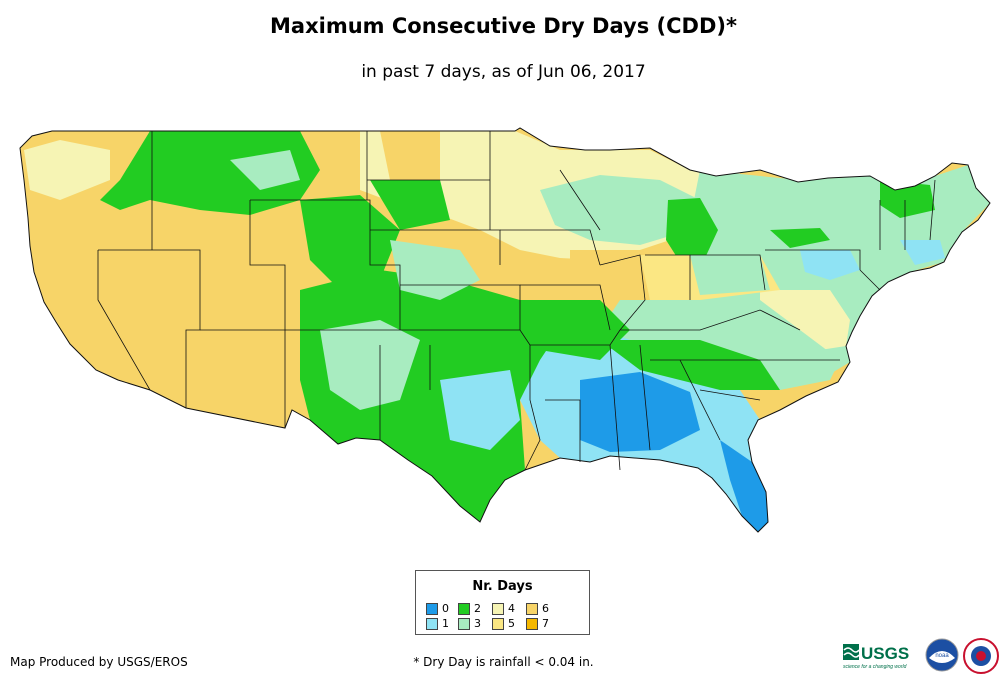 The width and height of the screenshot is (1007, 691). What do you see at coordinates (511, 623) in the screenshot?
I see `legend-label: 5` at bounding box center [511, 623].